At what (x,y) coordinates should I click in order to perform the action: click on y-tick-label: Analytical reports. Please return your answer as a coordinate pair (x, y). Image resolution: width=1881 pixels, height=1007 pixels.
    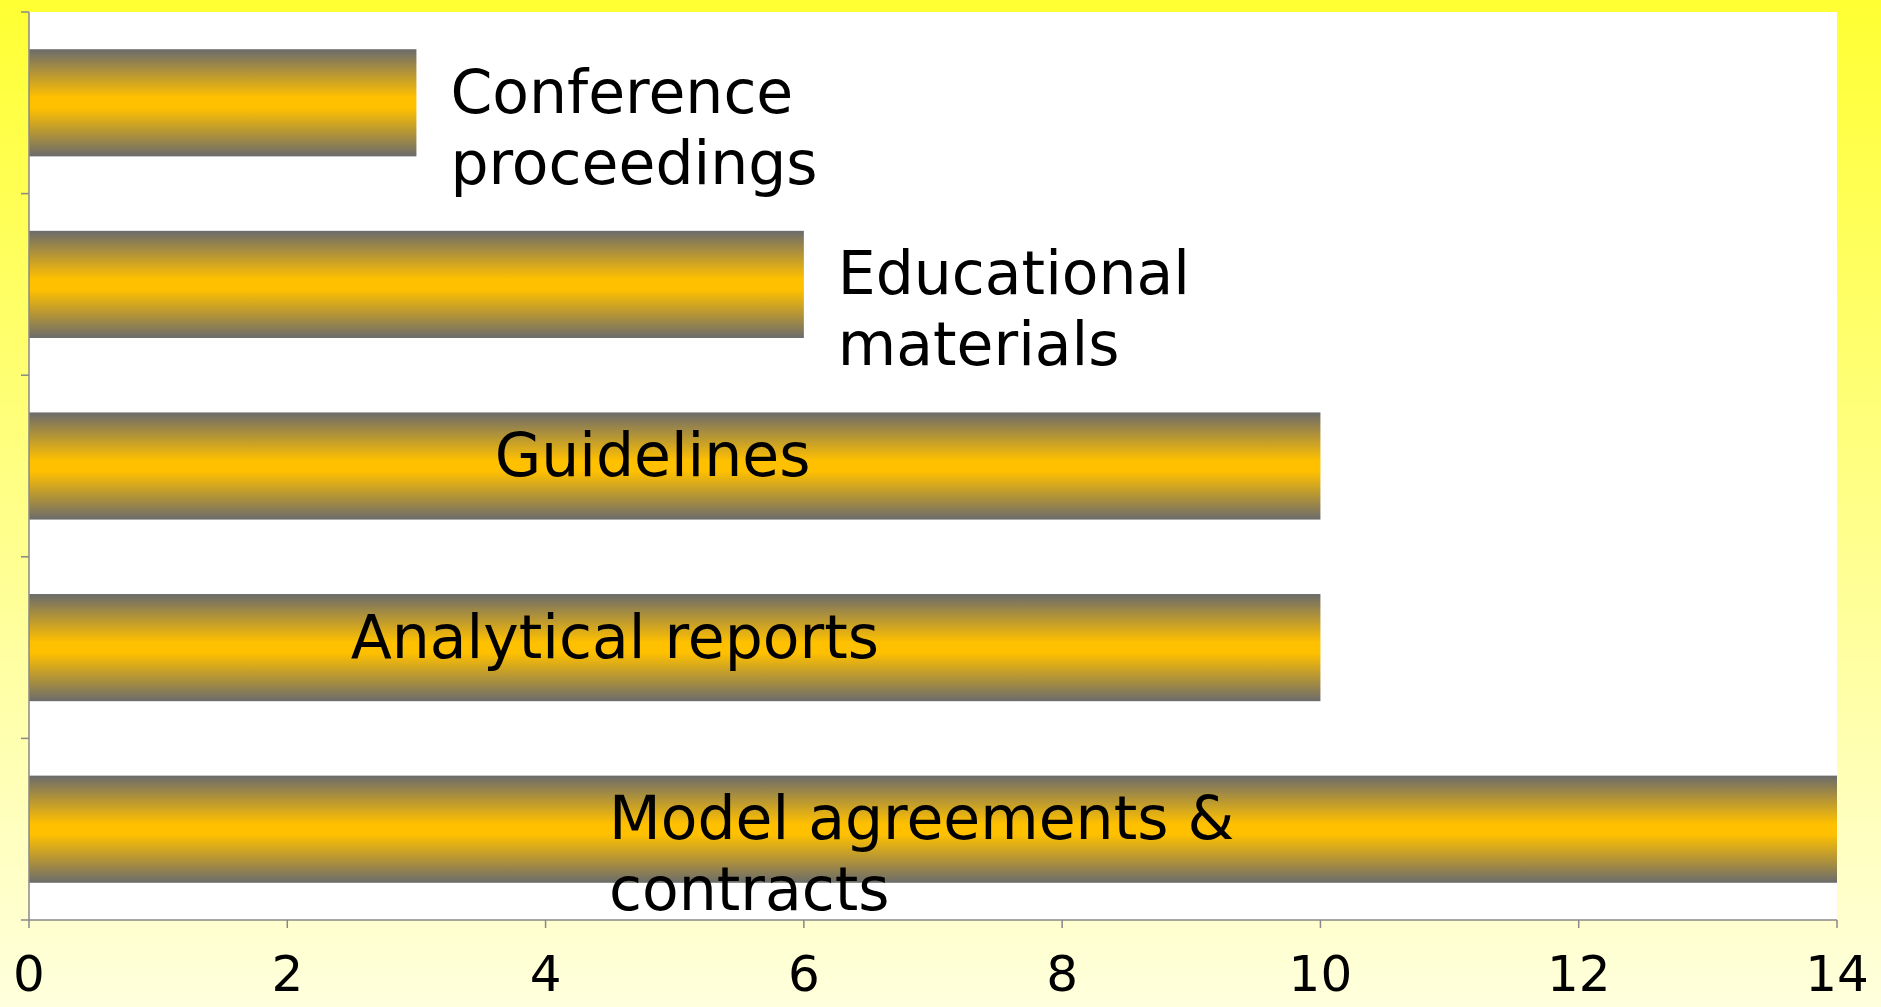
    Looking at the image, I should click on (614, 636).